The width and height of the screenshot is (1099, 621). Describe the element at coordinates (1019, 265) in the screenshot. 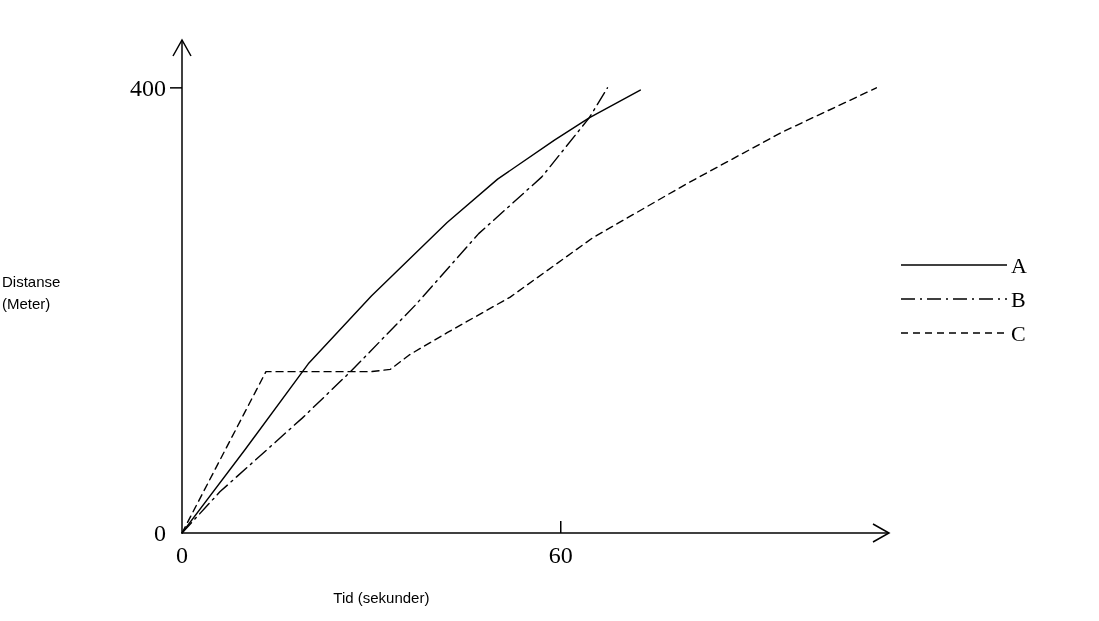

I see `legend-label: A` at that location.